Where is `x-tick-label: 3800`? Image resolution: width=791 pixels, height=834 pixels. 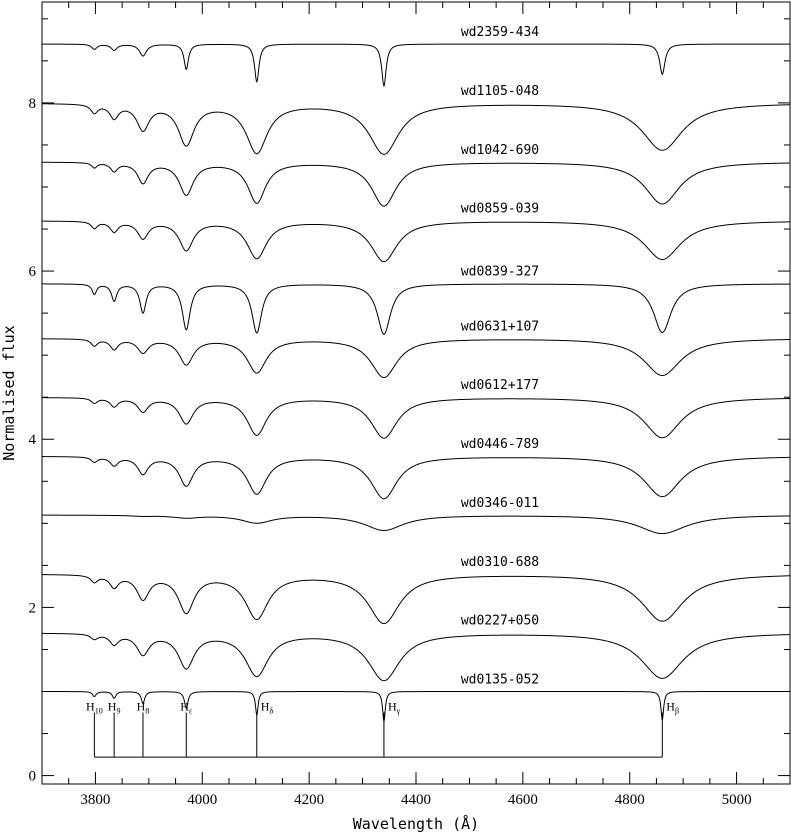
x-tick-label: 3800 is located at coordinates (95, 800).